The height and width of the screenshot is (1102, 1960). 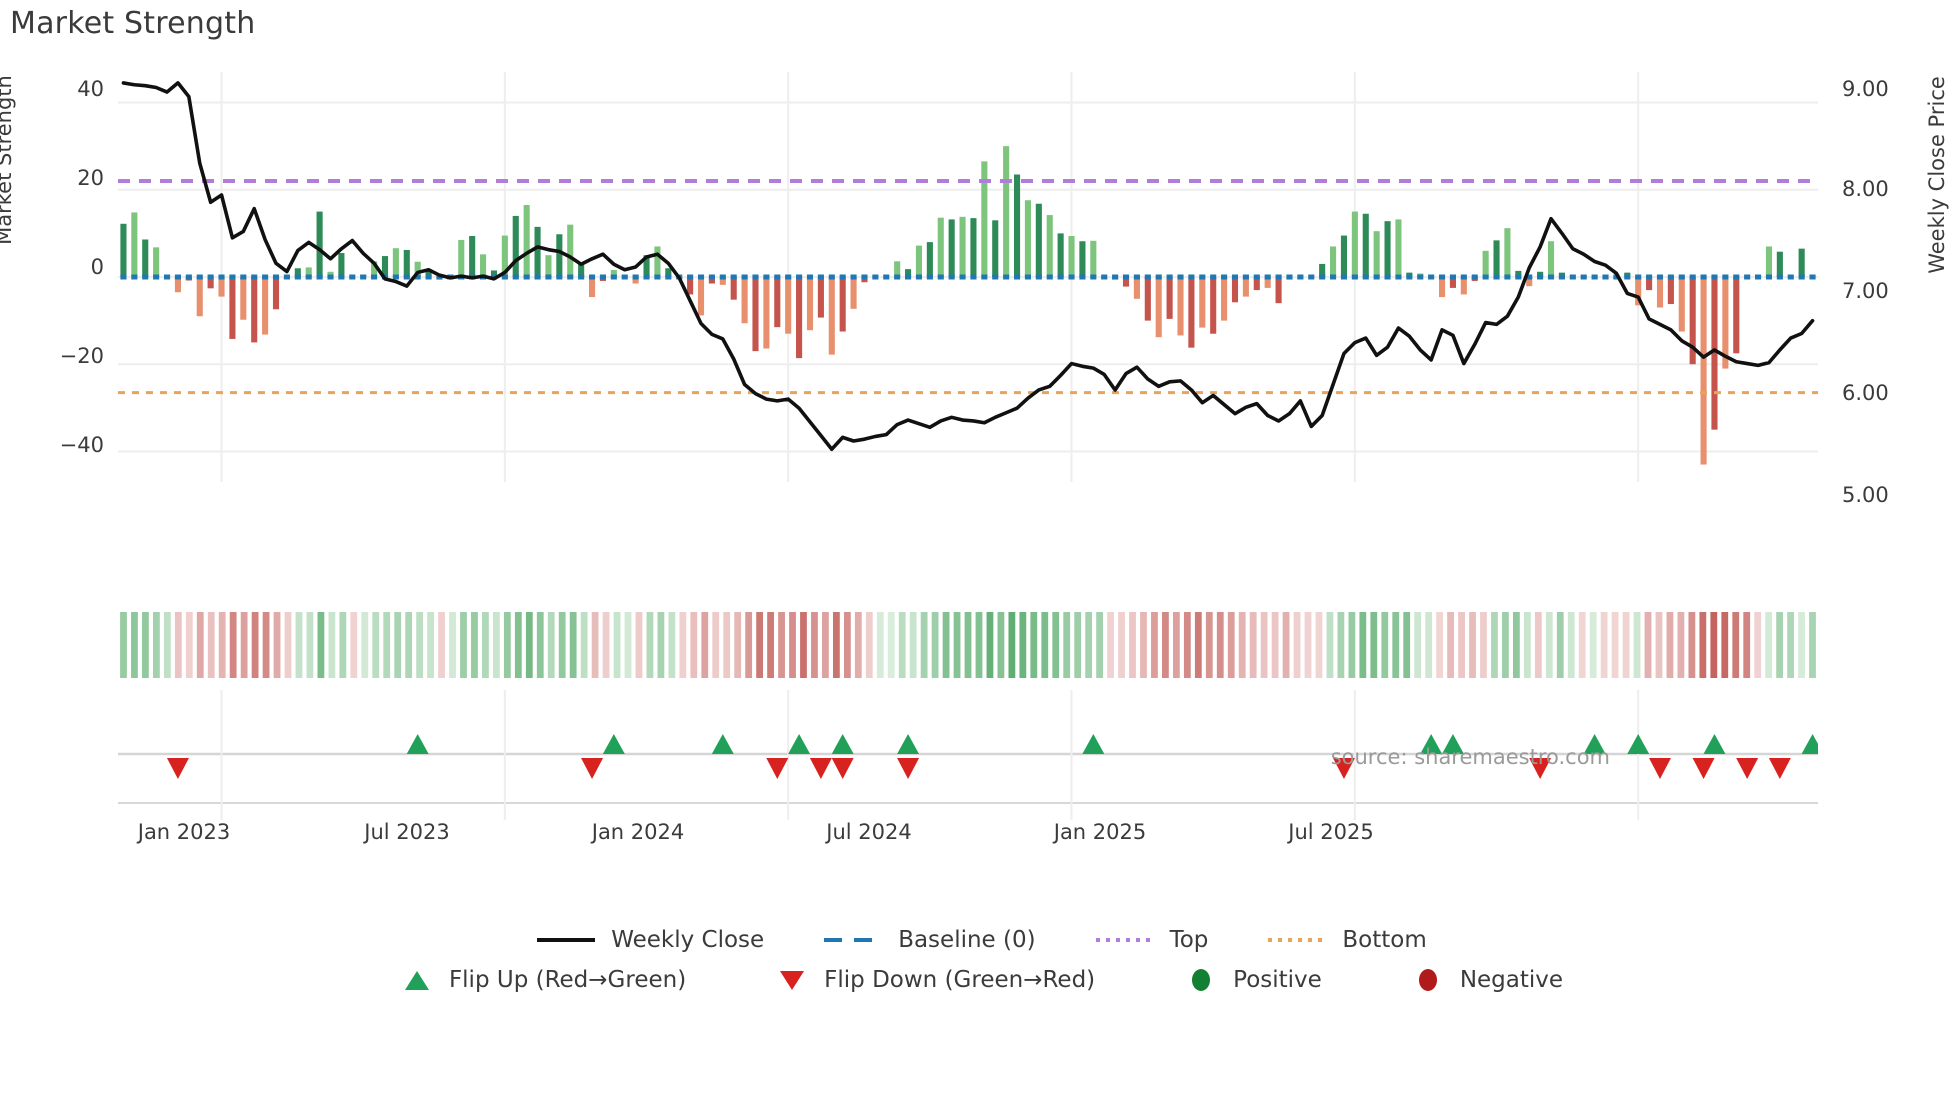 What do you see at coordinates (967, 940) in the screenshot?
I see `legend-label-baseline: Baseline (0)` at bounding box center [967, 940].